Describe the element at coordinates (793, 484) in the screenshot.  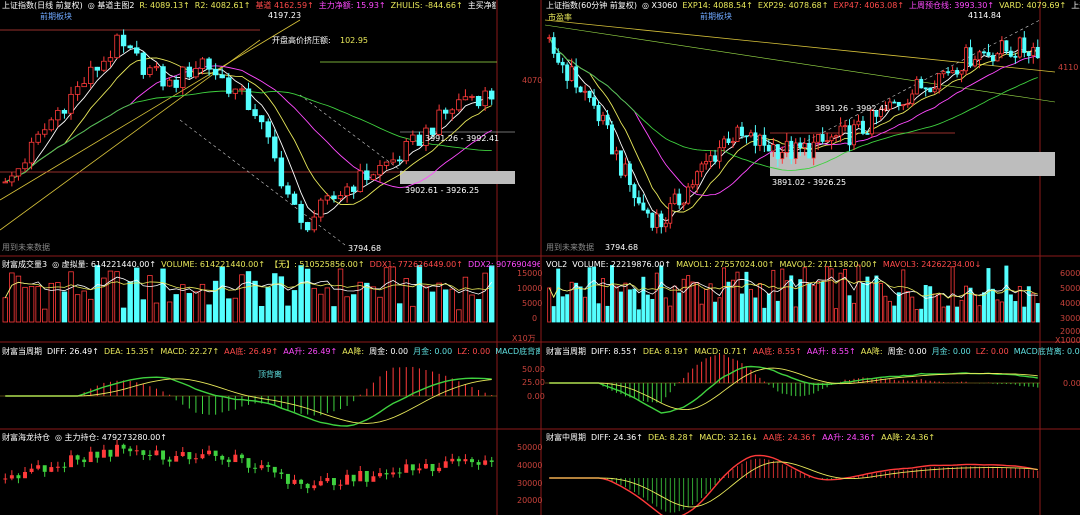
I see `indicator-line` at that location.